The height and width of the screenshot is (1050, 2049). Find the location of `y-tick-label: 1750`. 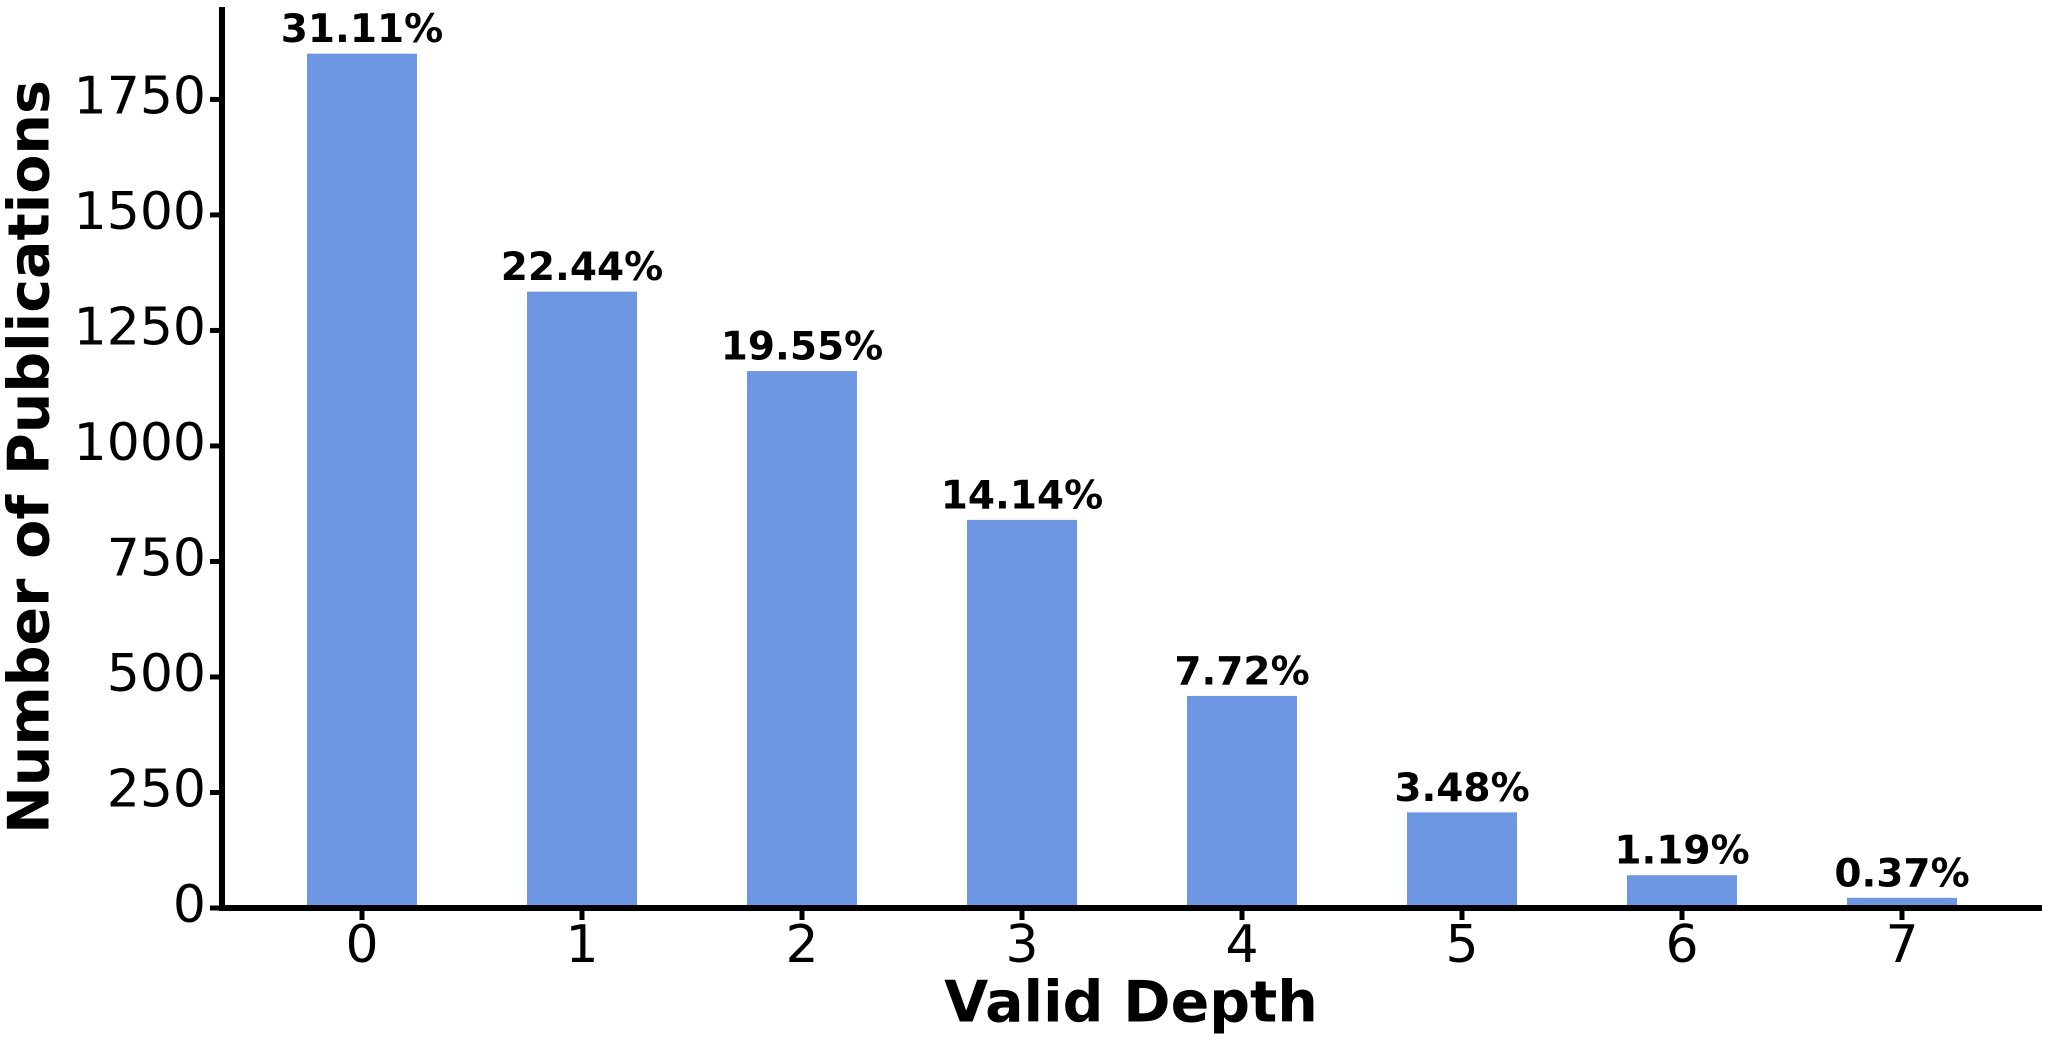

y-tick-label: 1750 is located at coordinates (140, 96).